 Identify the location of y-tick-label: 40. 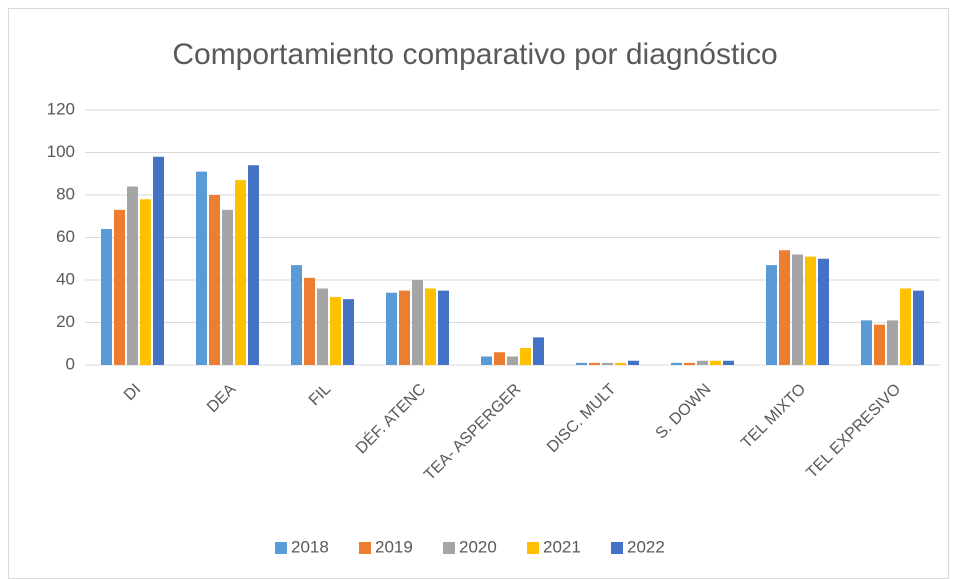
(65, 278).